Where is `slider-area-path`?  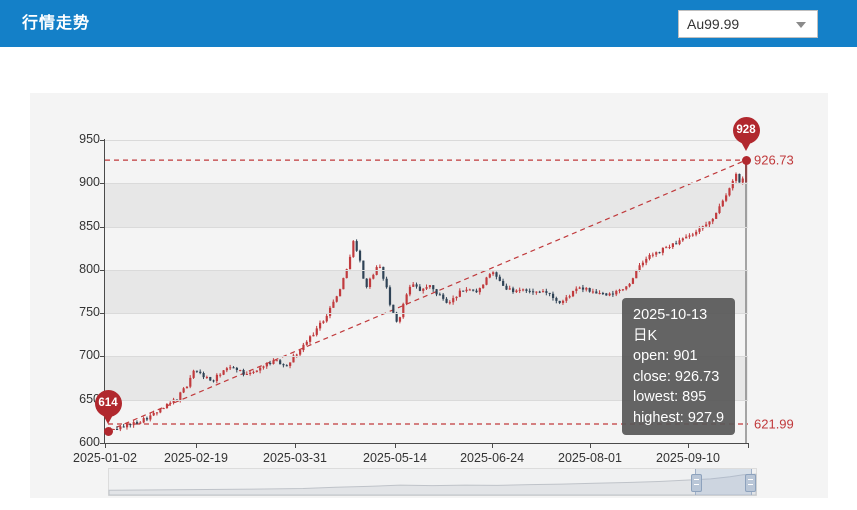
slider-area-path is located at coordinates (432, 484).